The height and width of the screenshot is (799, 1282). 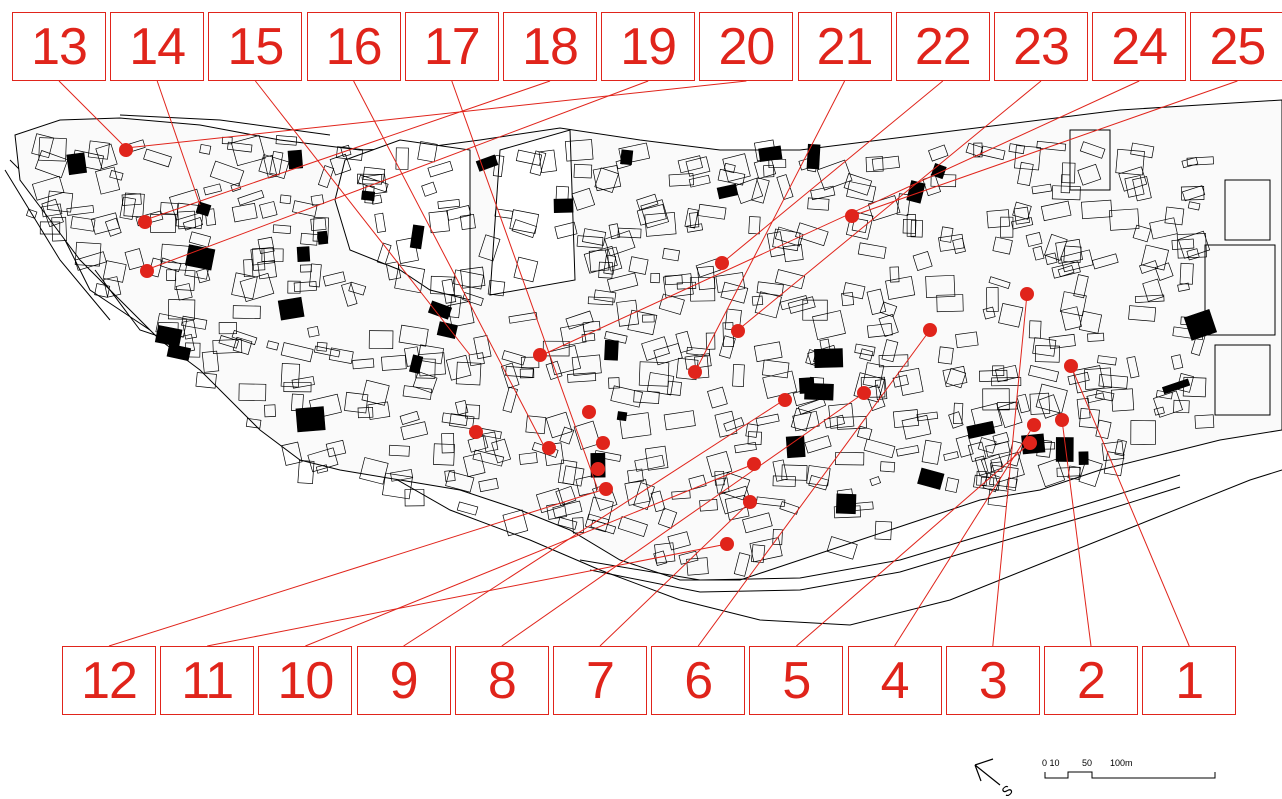 What do you see at coordinates (1091, 680) in the screenshot?
I see `bottom-label-2: 2` at bounding box center [1091, 680].